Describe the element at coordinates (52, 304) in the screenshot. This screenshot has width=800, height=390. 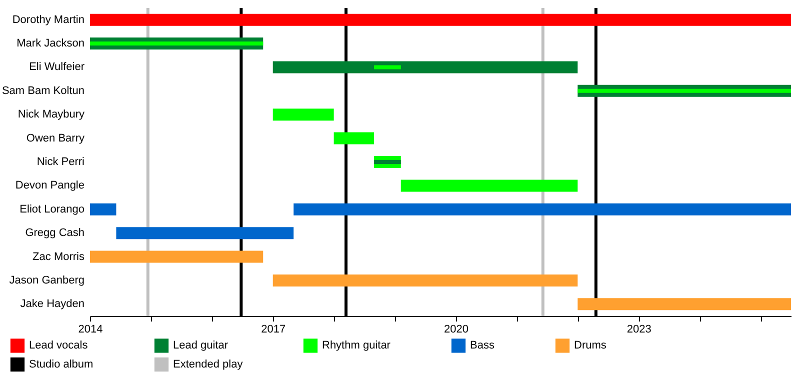
I see `y-tick-label: Jake Hayden` at that location.